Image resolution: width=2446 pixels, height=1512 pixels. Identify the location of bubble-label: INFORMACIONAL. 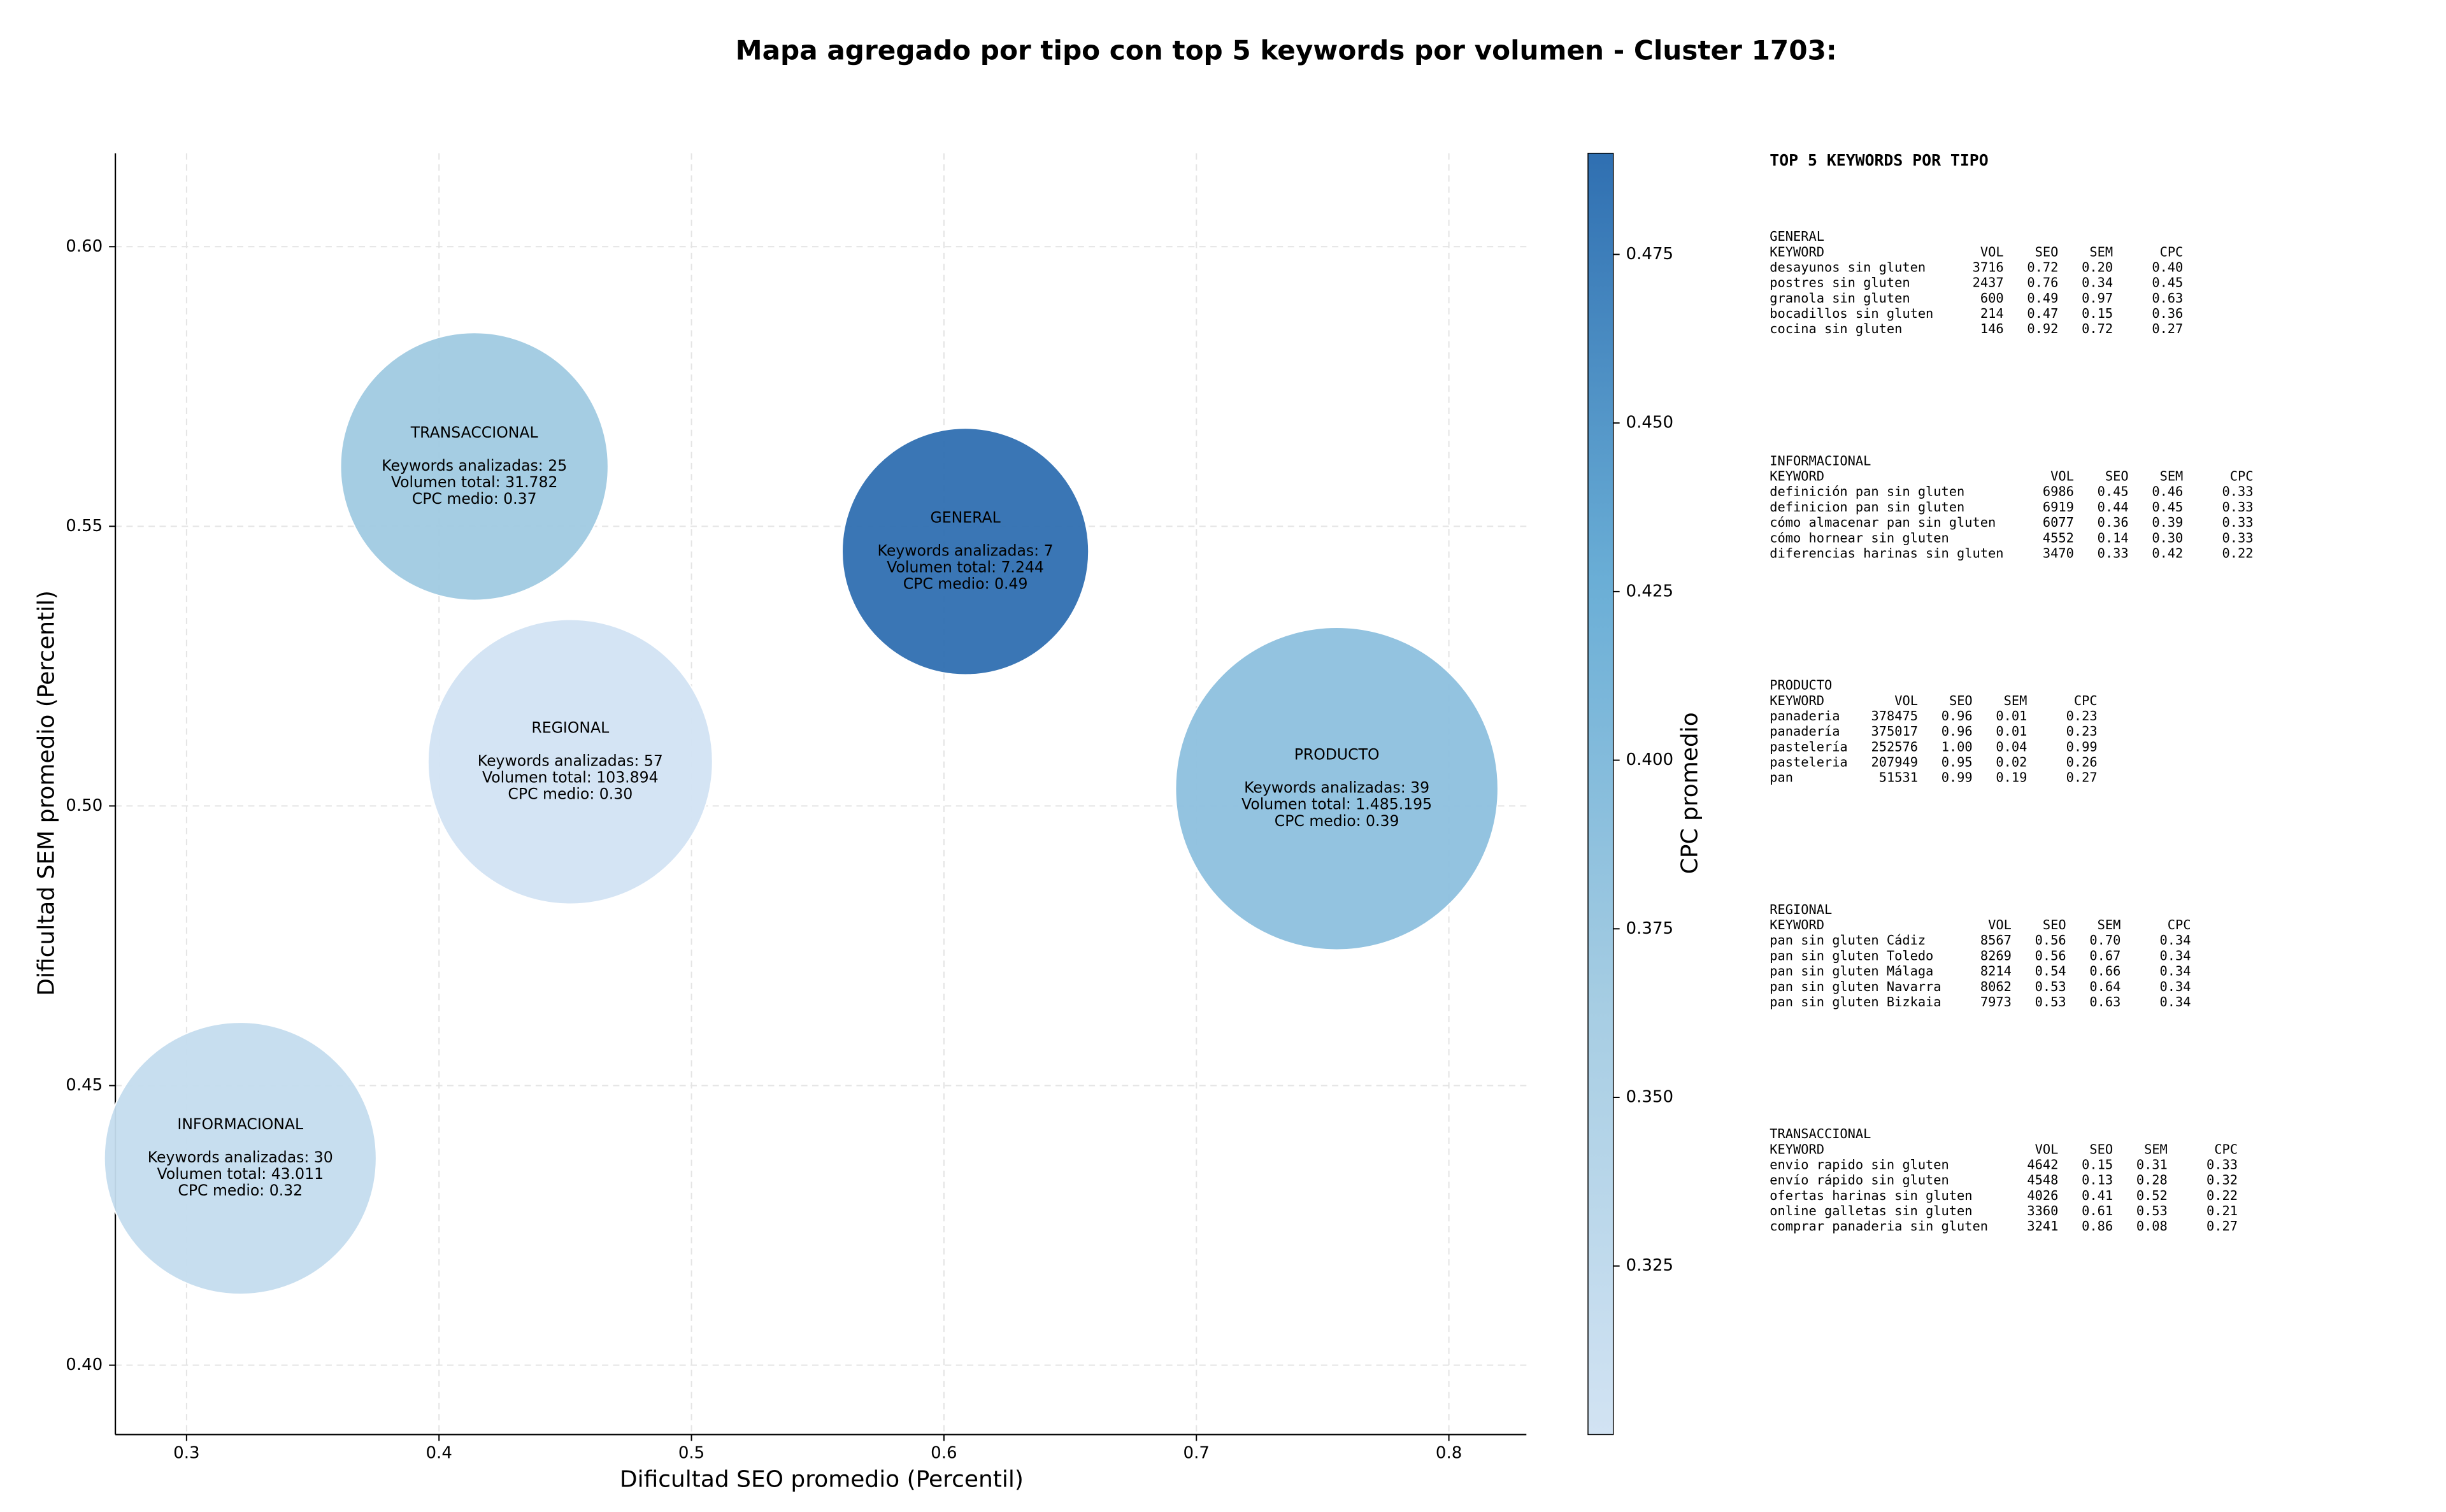
(240, 1124).